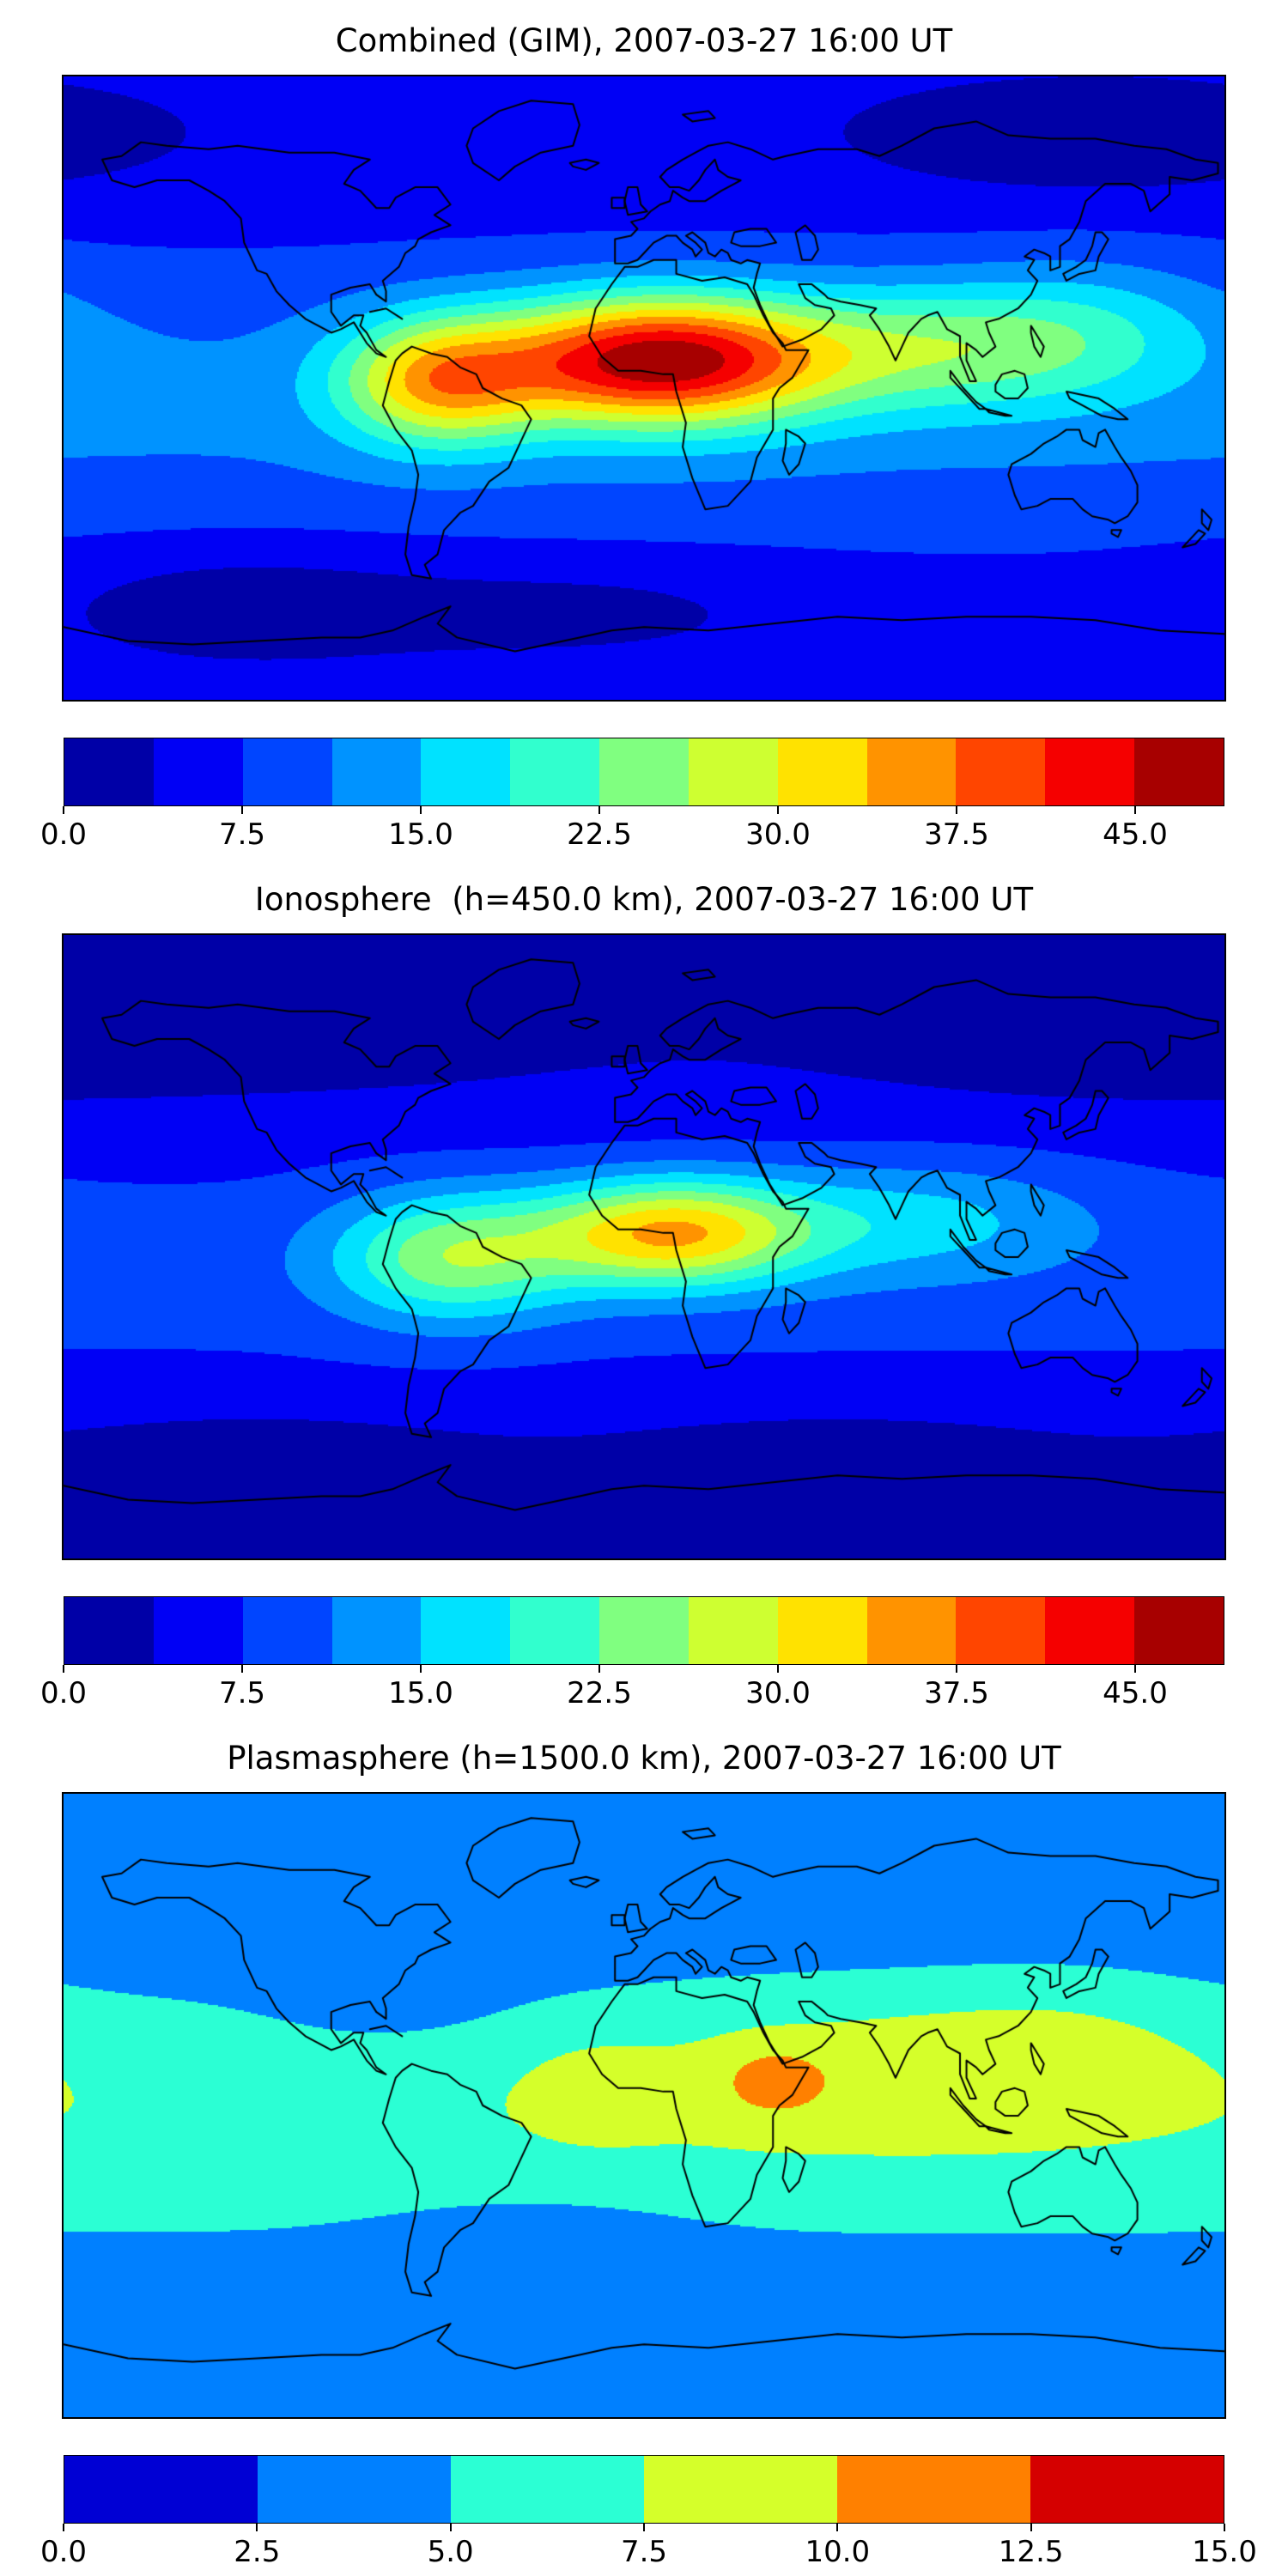 The width and height of the screenshot is (1288, 2576). What do you see at coordinates (644, 40) in the screenshot?
I see `panel-title-combined: Combined (GIM), 2007-03-27 16:00 UT` at bounding box center [644, 40].